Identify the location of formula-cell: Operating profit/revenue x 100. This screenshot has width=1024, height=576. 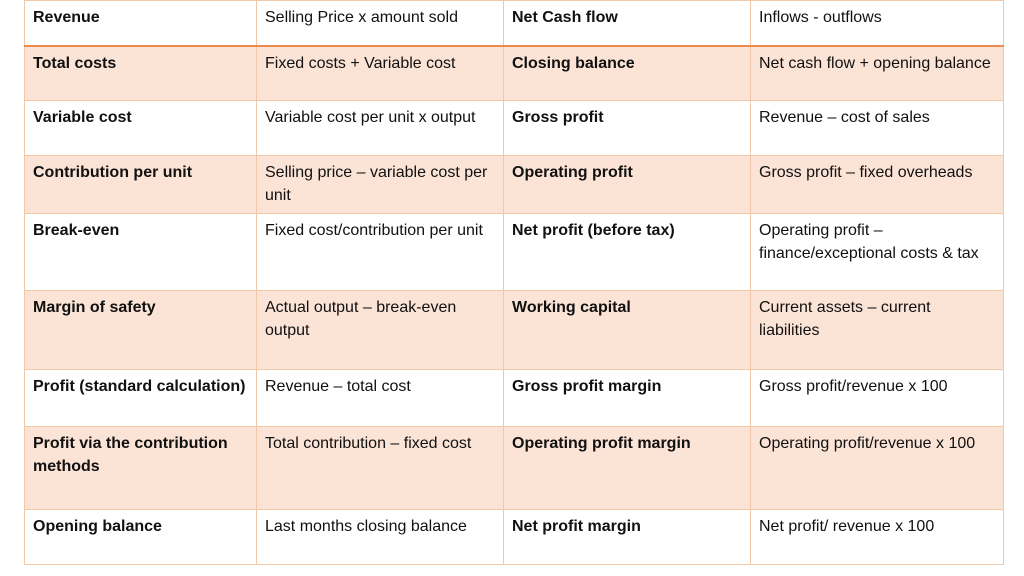
(877, 468).